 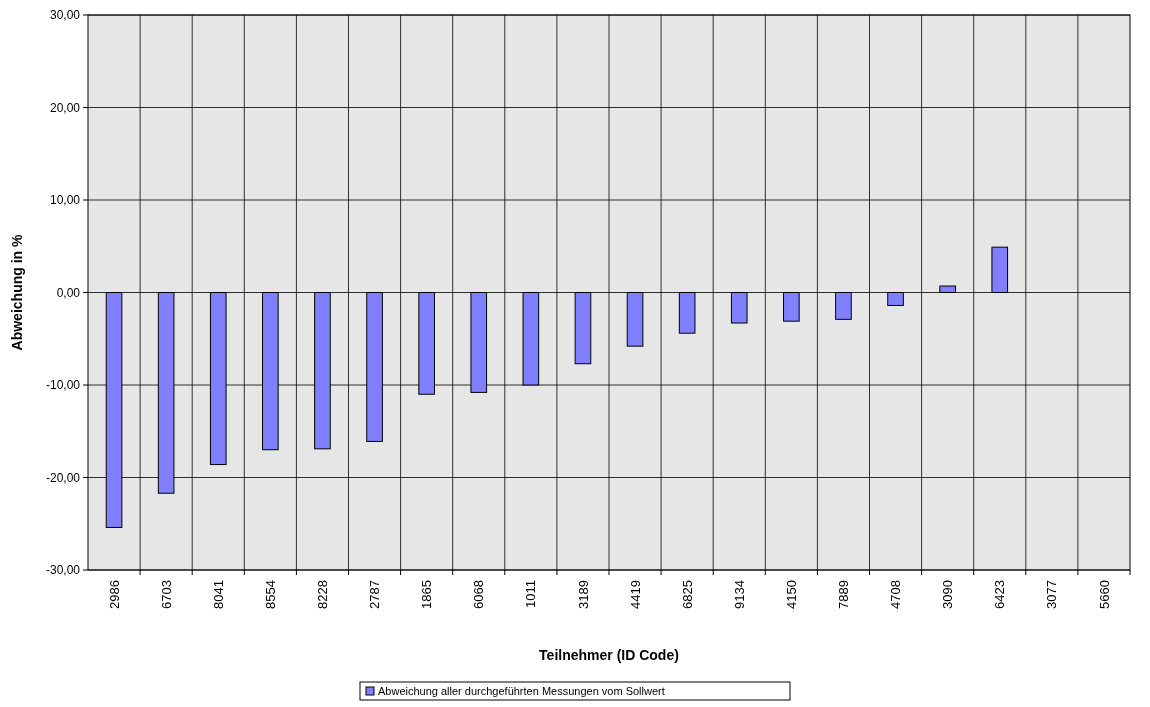 What do you see at coordinates (63, 570) in the screenshot?
I see `y-tick-label: -30,00` at bounding box center [63, 570].